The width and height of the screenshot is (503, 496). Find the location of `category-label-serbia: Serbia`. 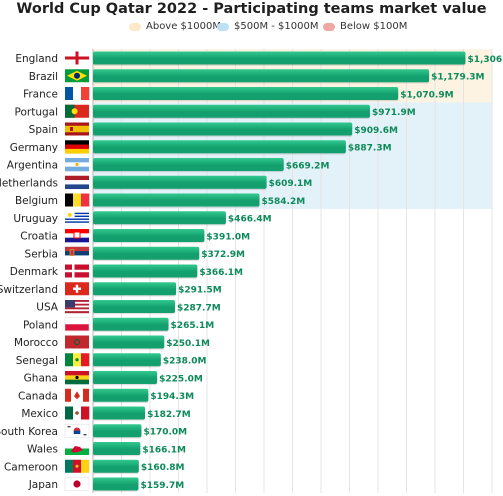

category-label-serbia: Serbia is located at coordinates (41, 254).